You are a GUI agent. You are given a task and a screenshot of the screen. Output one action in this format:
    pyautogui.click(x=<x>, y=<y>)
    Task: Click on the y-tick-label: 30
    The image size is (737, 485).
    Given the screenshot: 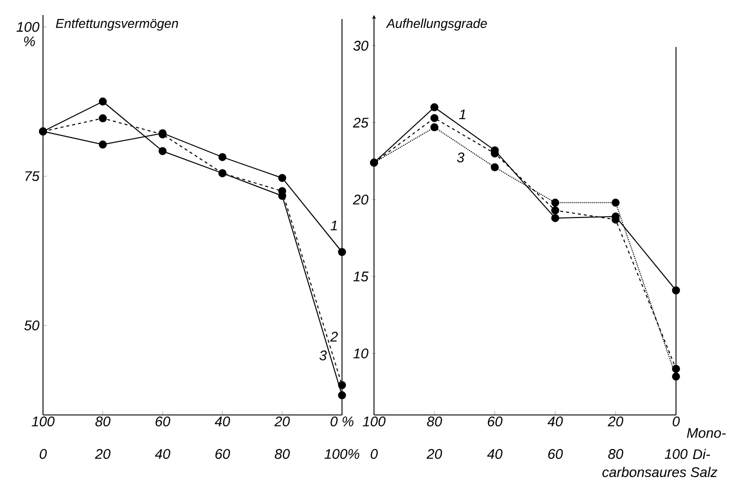 What is the action you would take?
    pyautogui.click(x=360, y=45)
    